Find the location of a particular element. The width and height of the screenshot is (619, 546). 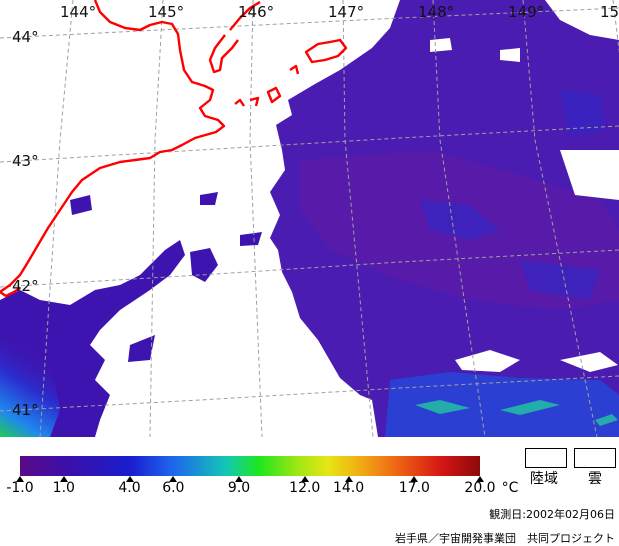

cloud-label: 雲 is located at coordinates (595, 479).